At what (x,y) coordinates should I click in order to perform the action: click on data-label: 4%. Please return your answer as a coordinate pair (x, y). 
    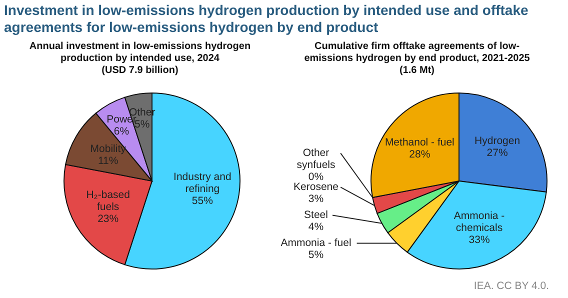
    Looking at the image, I should click on (316, 227).